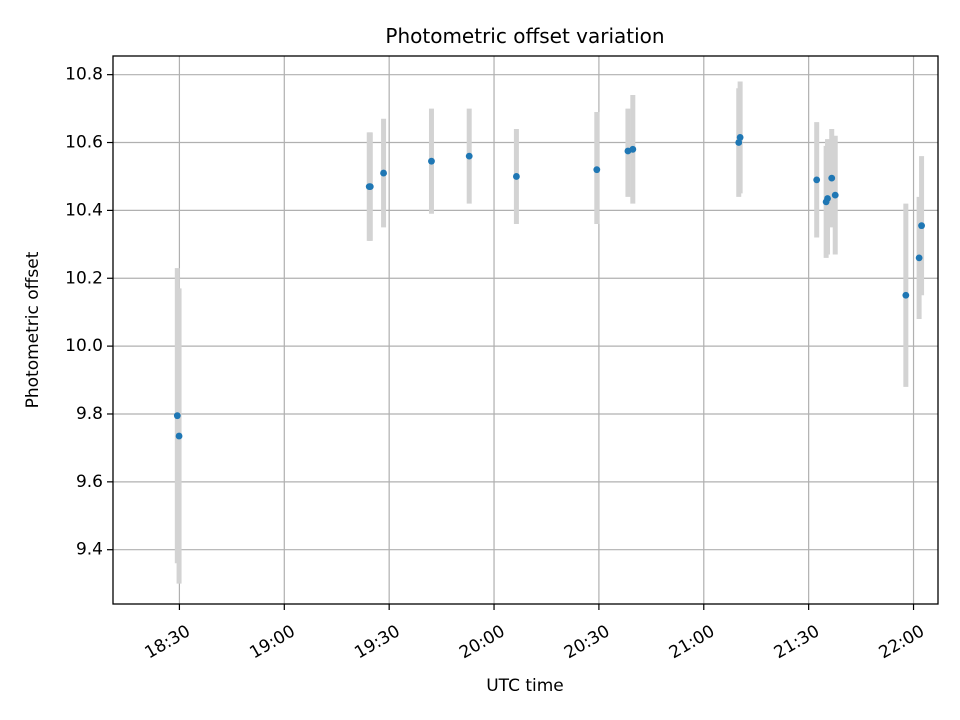  Describe the element at coordinates (33, 329) in the screenshot. I see `y-axis-label: Photometric offset` at that location.